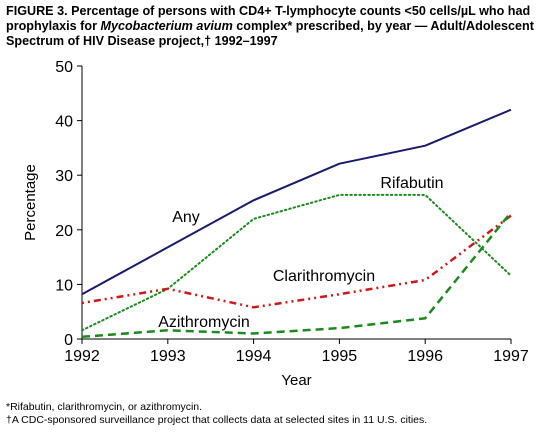  Describe the element at coordinates (296, 380) in the screenshot. I see `x-axis-title: Year` at that location.